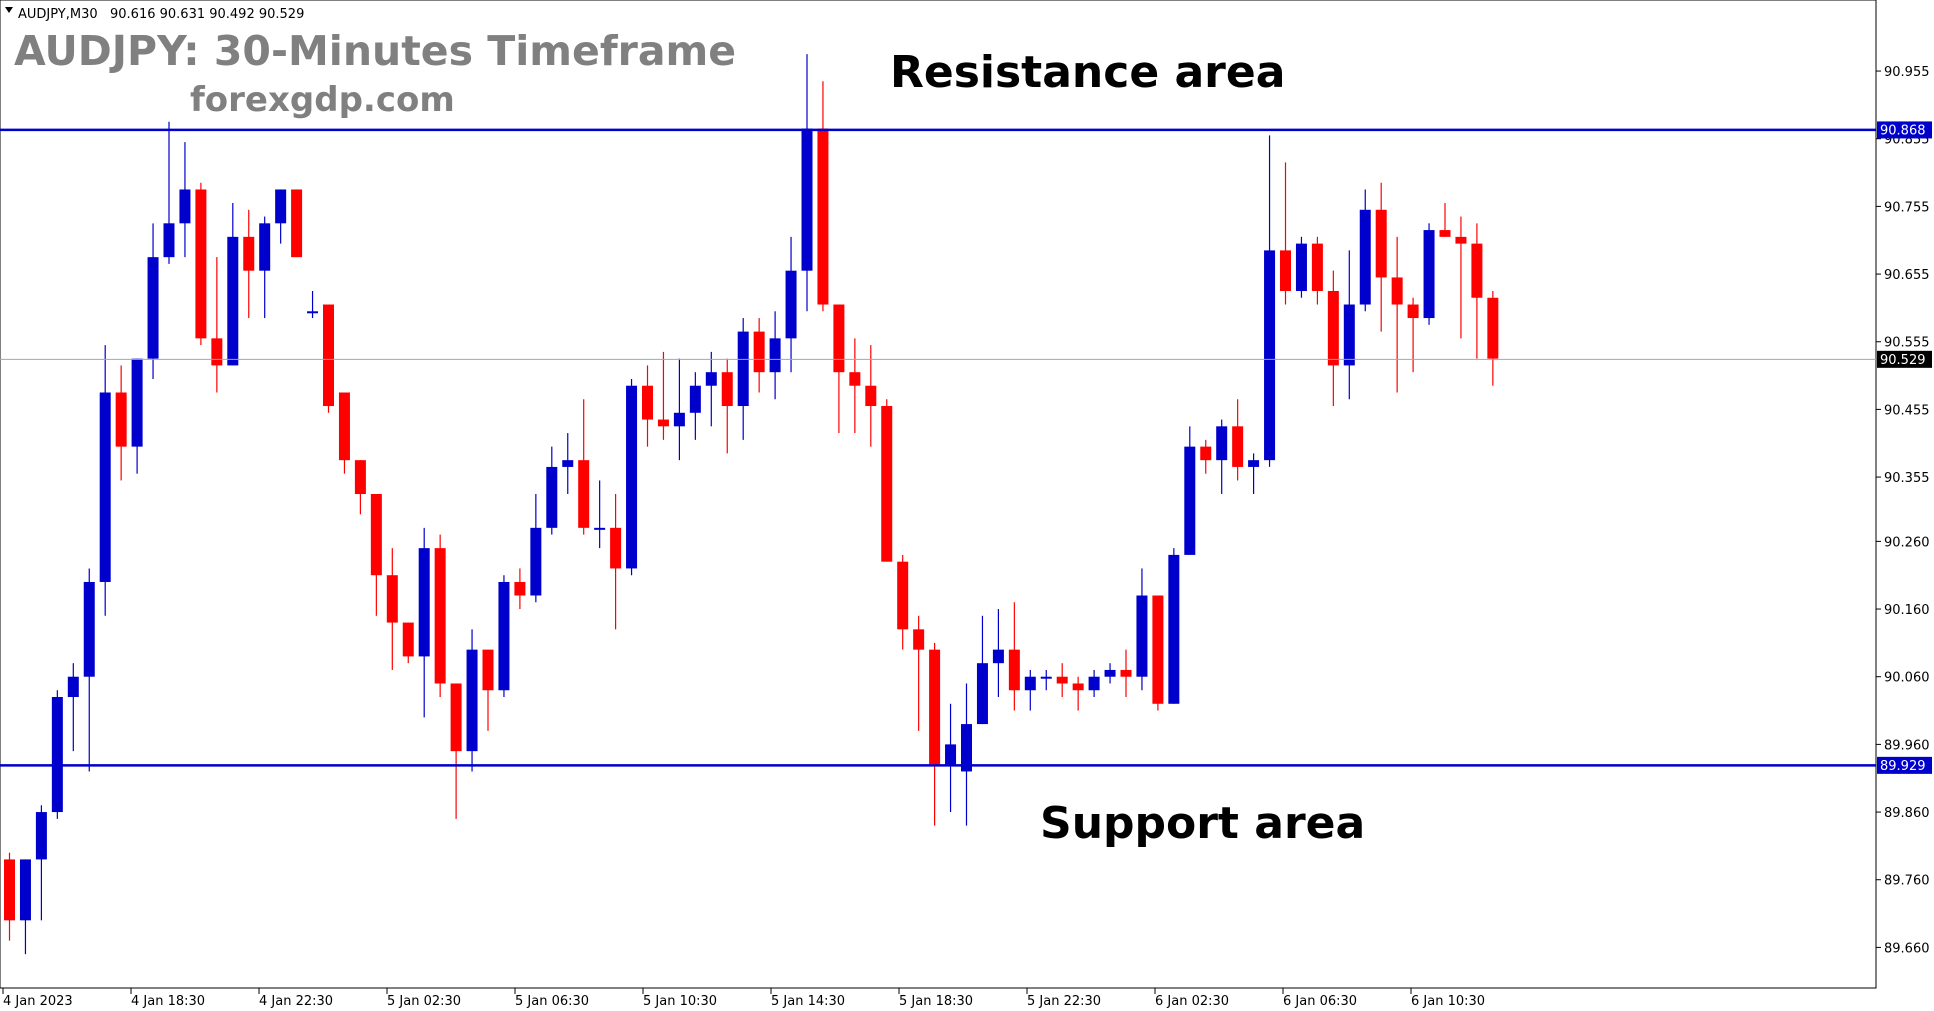 This screenshot has width=1934, height=1011. I want to click on x-tick-label: 5 Jan 02:30, so click(424, 1001).